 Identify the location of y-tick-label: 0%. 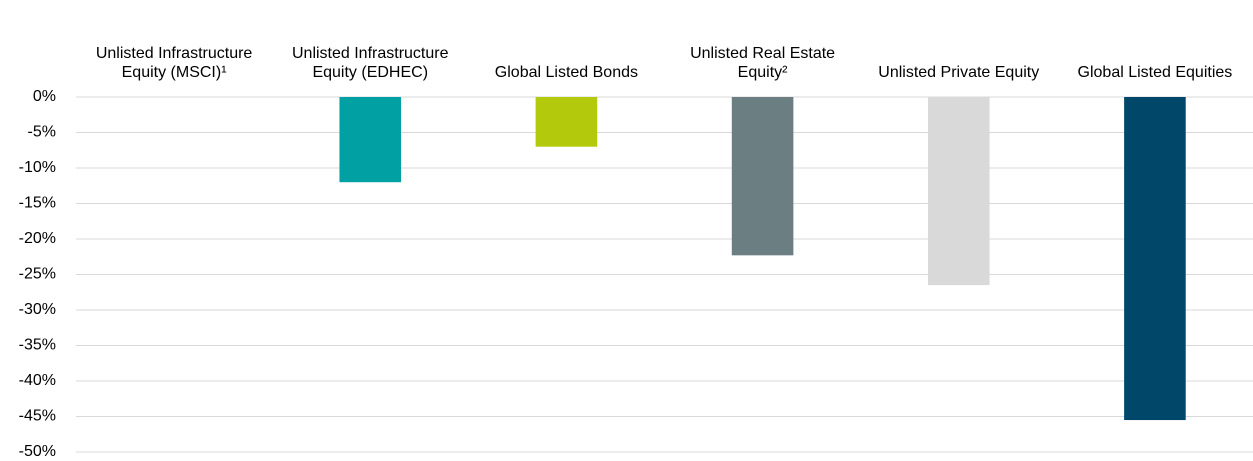
(44, 96).